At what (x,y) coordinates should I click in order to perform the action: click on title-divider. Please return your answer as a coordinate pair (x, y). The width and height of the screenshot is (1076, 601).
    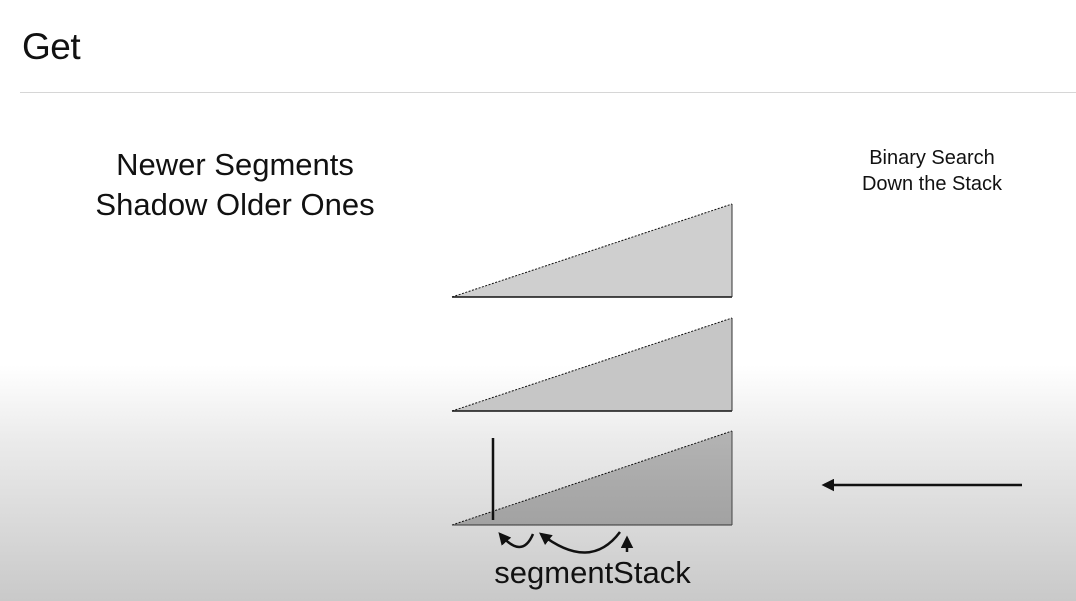
    Looking at the image, I should click on (548, 92).